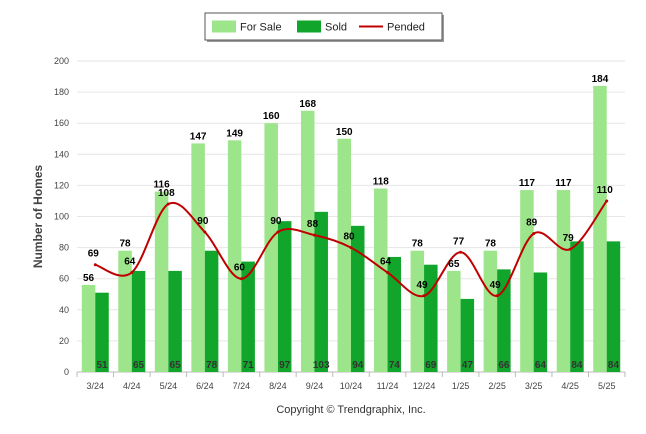 The height and width of the screenshot is (434, 646). Describe the element at coordinates (349, 237) in the screenshot. I see `pended-value-label: 80` at that location.